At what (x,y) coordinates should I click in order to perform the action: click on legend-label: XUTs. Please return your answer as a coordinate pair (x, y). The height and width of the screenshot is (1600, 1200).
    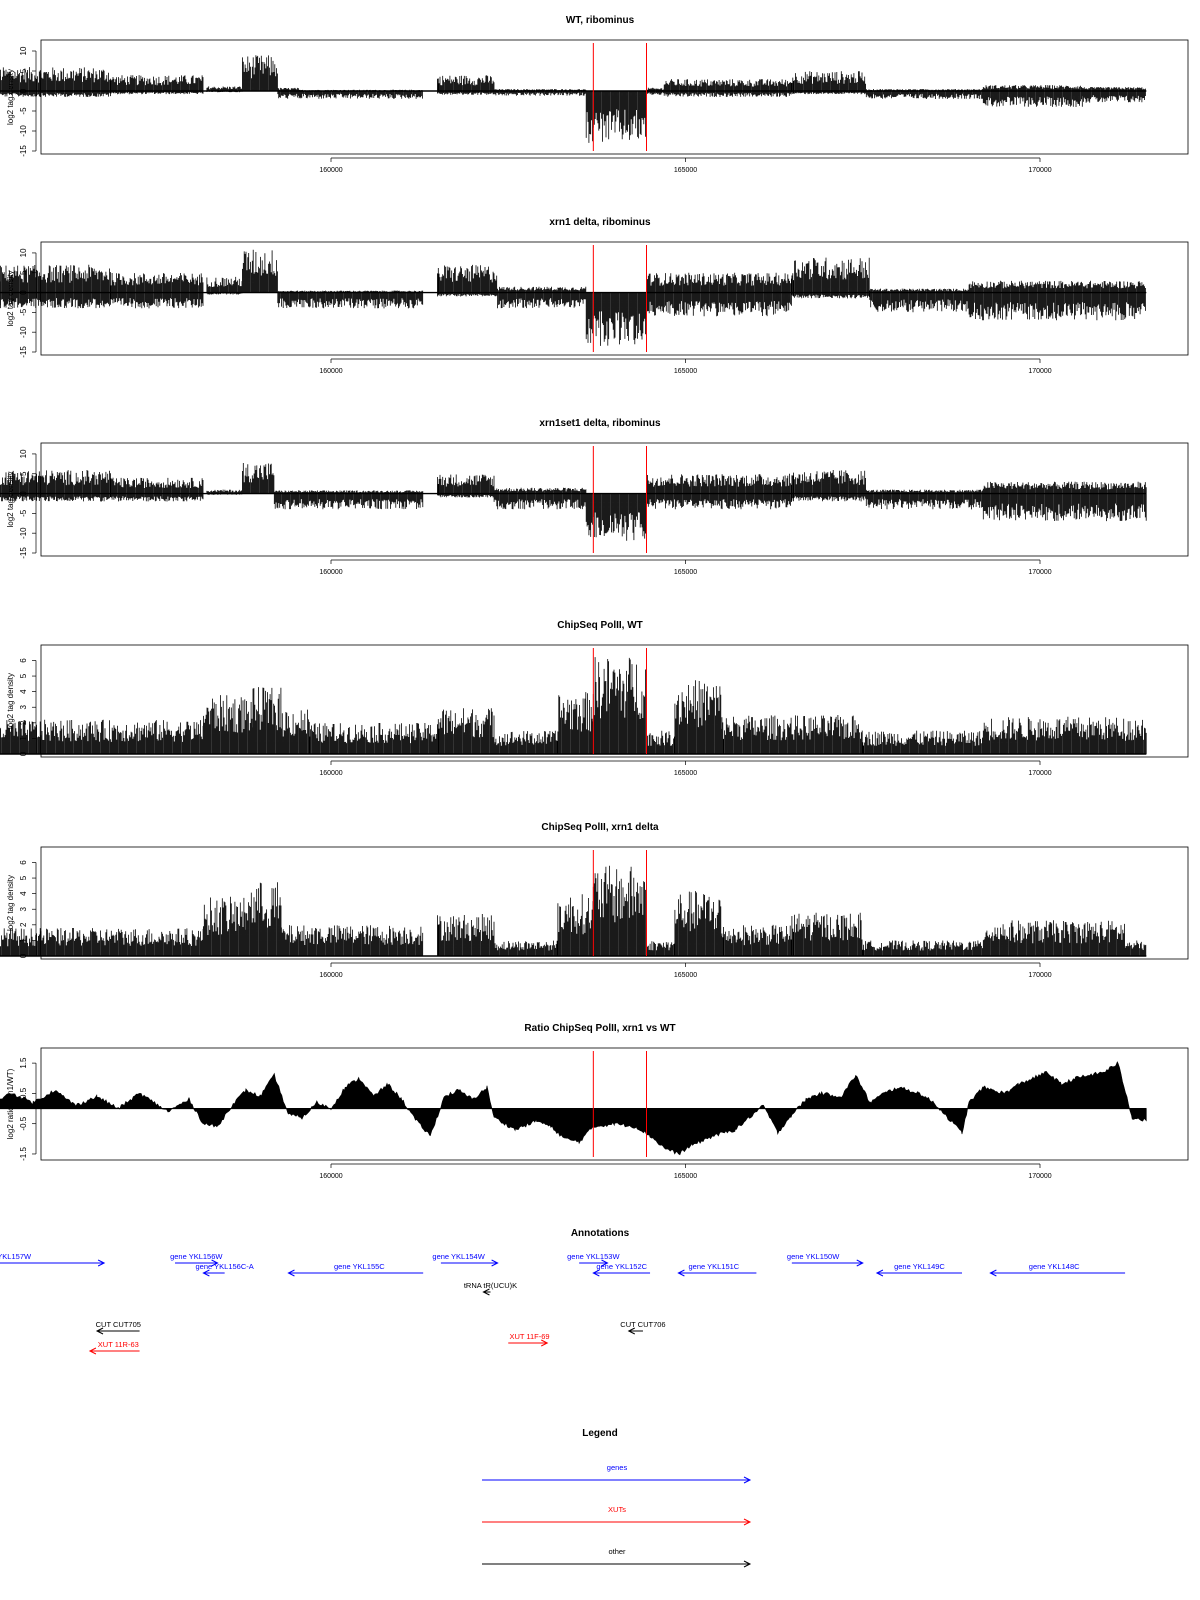
    Looking at the image, I should click on (617, 1509).